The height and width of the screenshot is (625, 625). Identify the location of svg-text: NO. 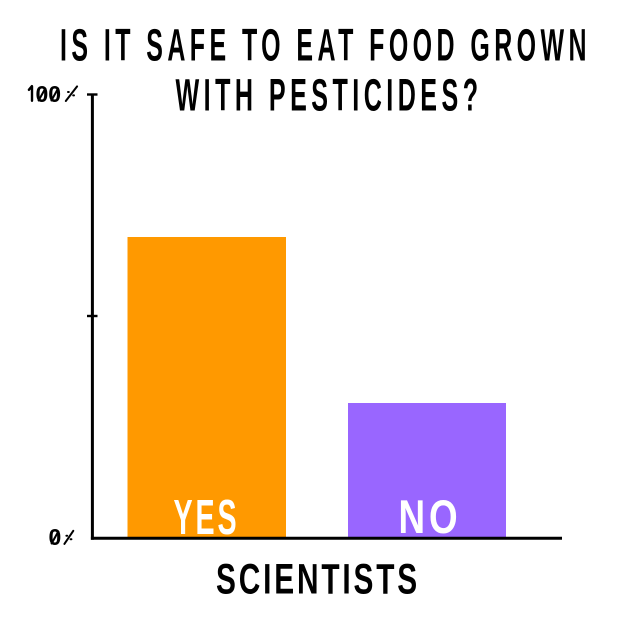
(430, 516).